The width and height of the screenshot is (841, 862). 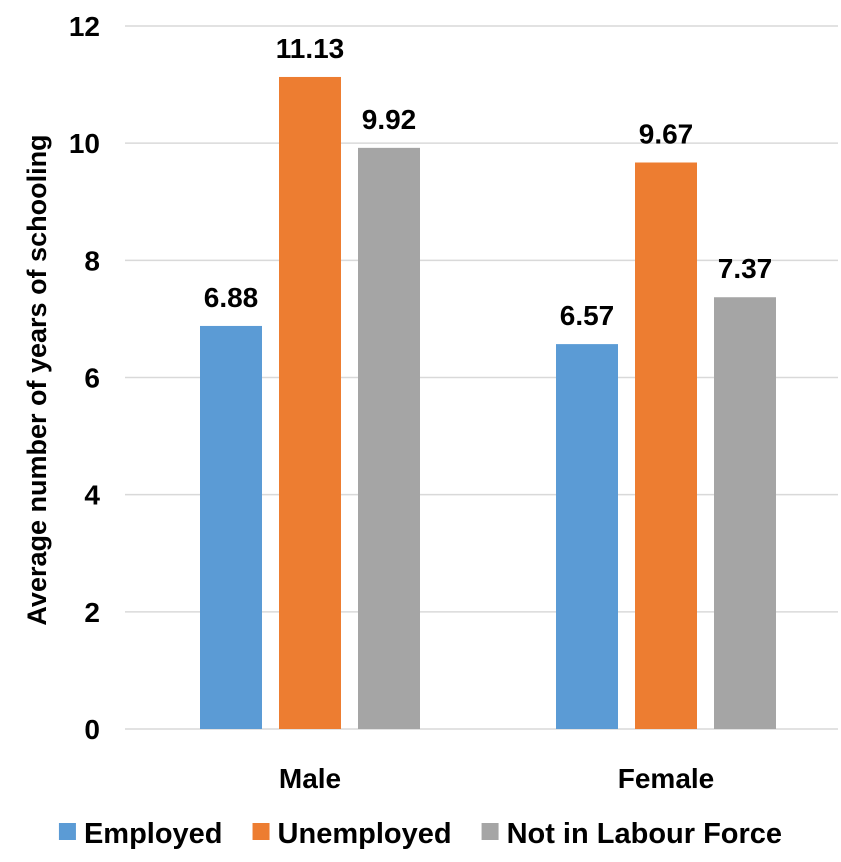 What do you see at coordinates (745, 513) in the screenshot?
I see `bar-female-not-in-labour-force` at bounding box center [745, 513].